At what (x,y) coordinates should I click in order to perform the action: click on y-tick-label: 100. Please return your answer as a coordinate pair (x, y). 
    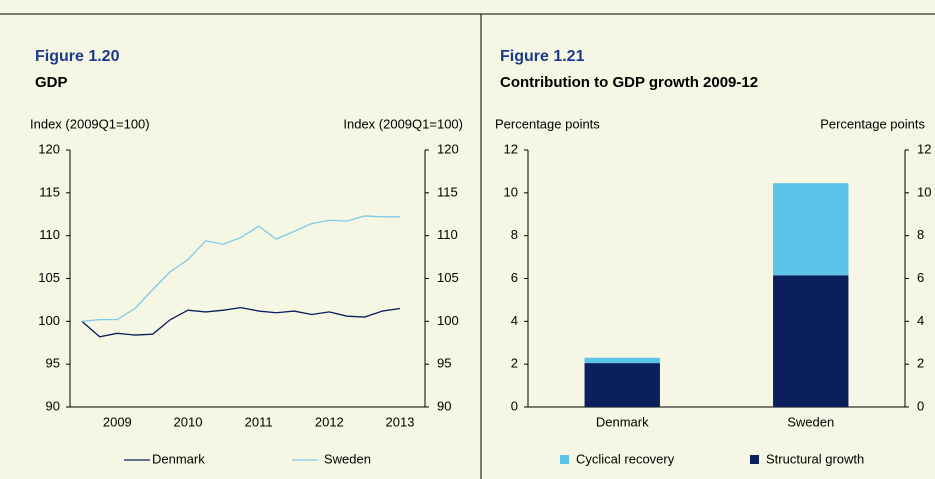
    Looking at the image, I should click on (49, 320).